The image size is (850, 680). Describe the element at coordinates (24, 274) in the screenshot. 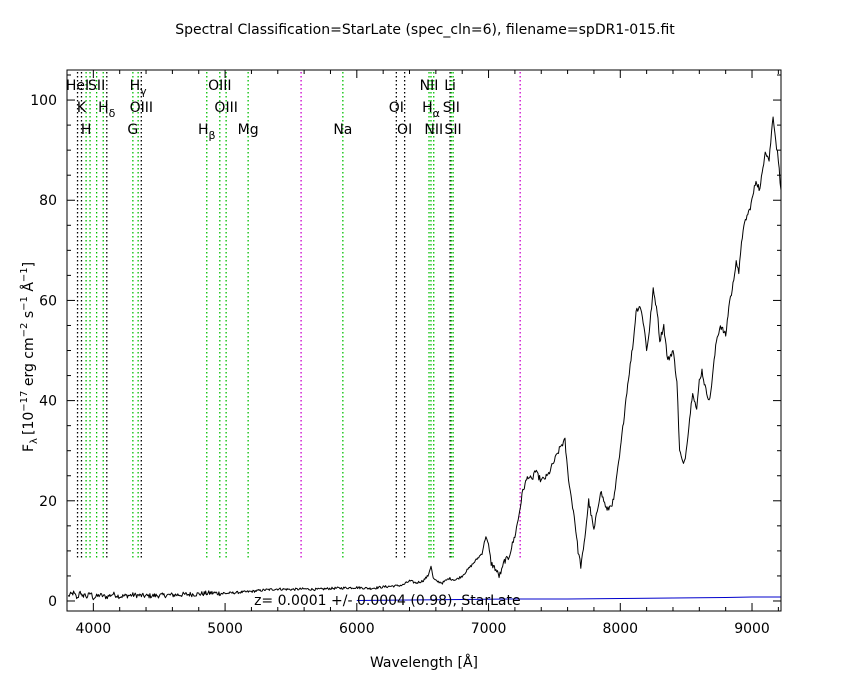

I see `ylabel-exp4: −1` at that location.